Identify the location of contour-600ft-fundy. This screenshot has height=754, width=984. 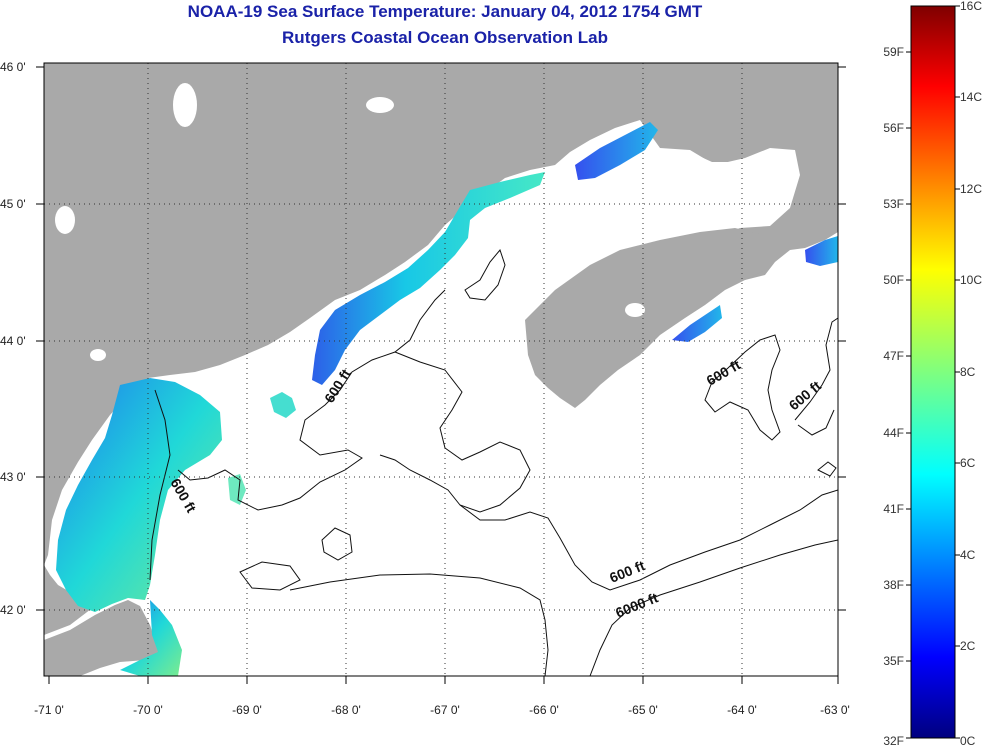
(485, 274).